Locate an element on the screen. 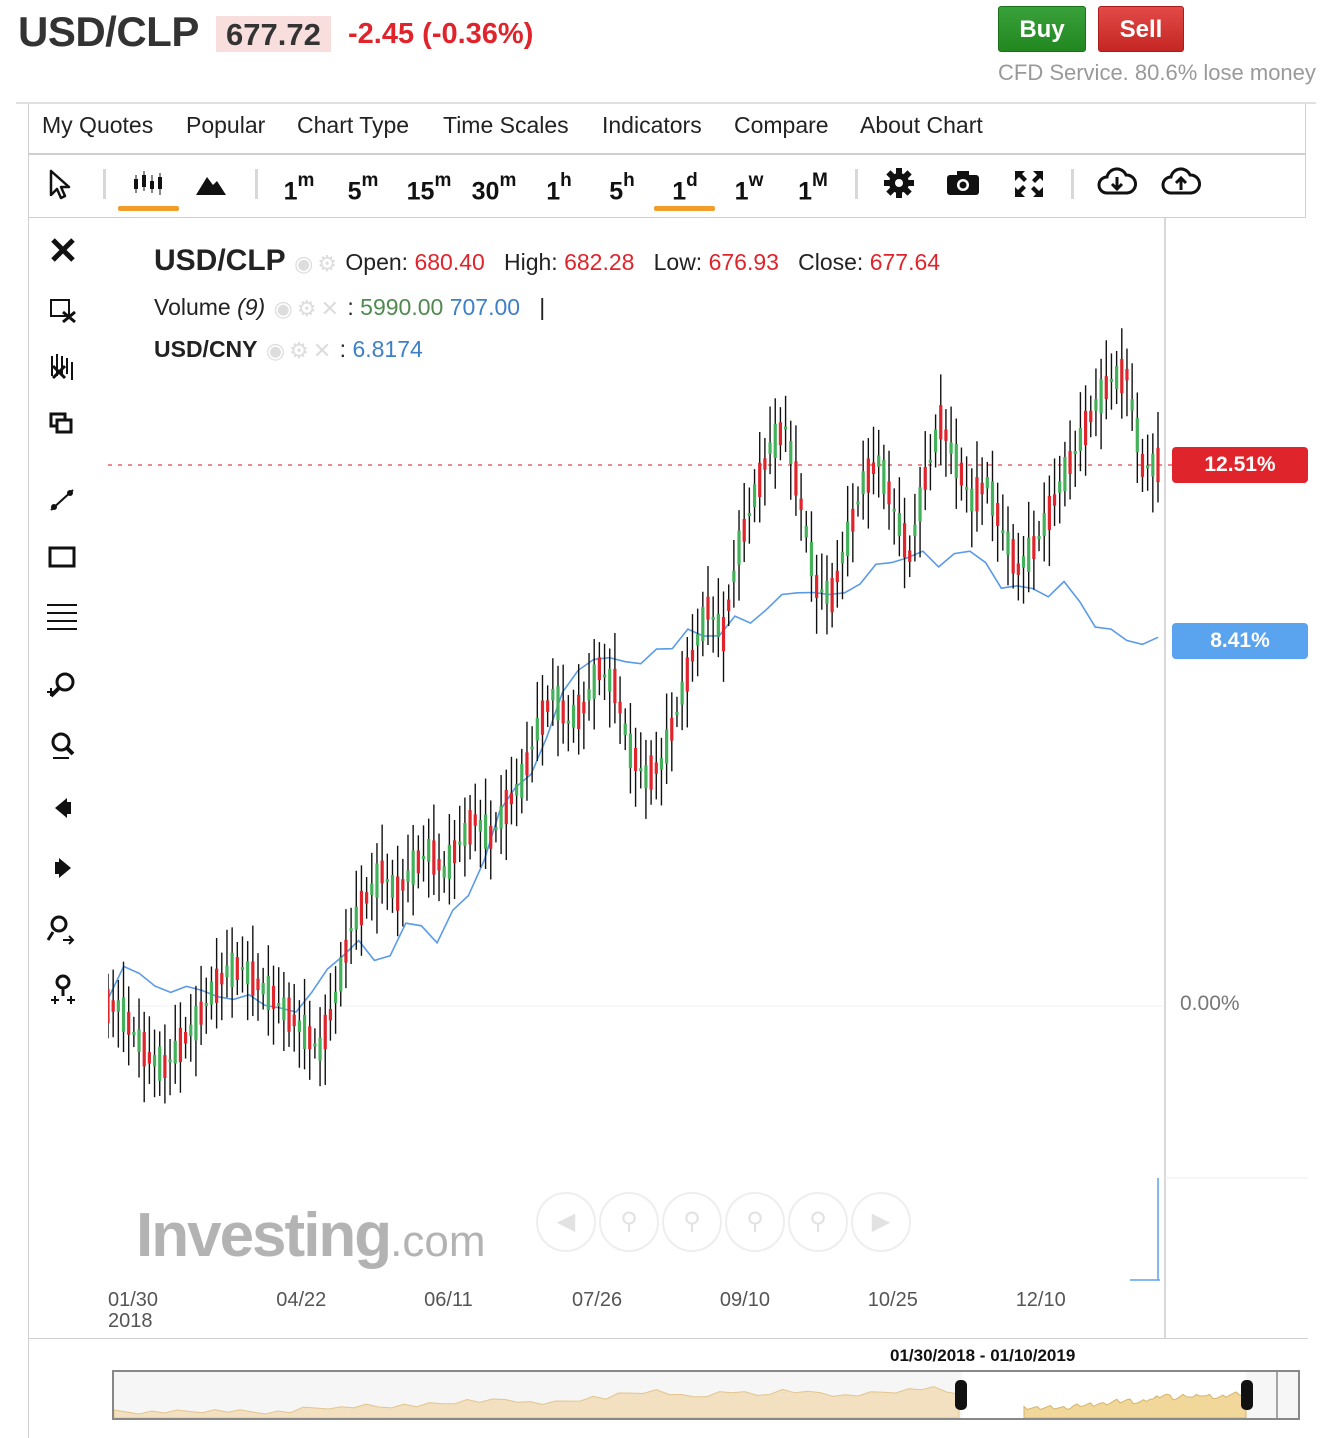 The image size is (1328, 1438). close-icon is located at coordinates (63, 250).